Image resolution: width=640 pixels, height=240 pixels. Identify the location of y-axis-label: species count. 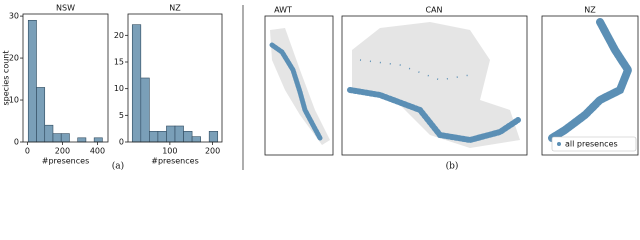
(6, 78).